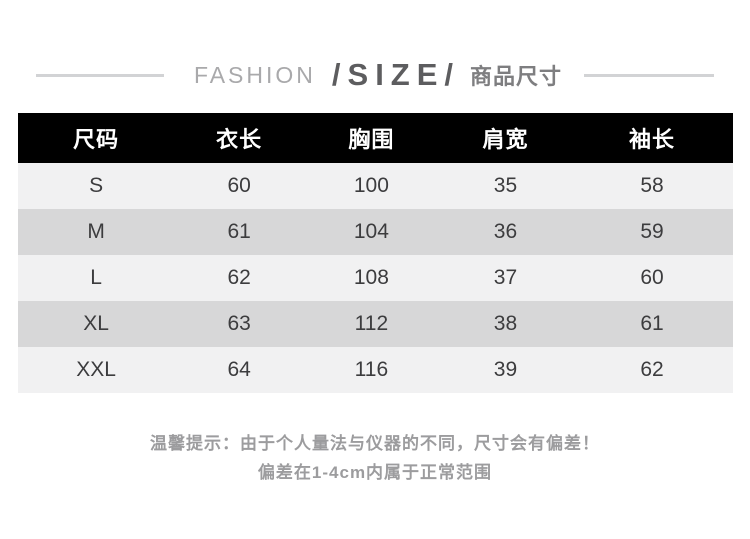  Describe the element at coordinates (505, 231) in the screenshot. I see `measurement-cell: 36` at that location.